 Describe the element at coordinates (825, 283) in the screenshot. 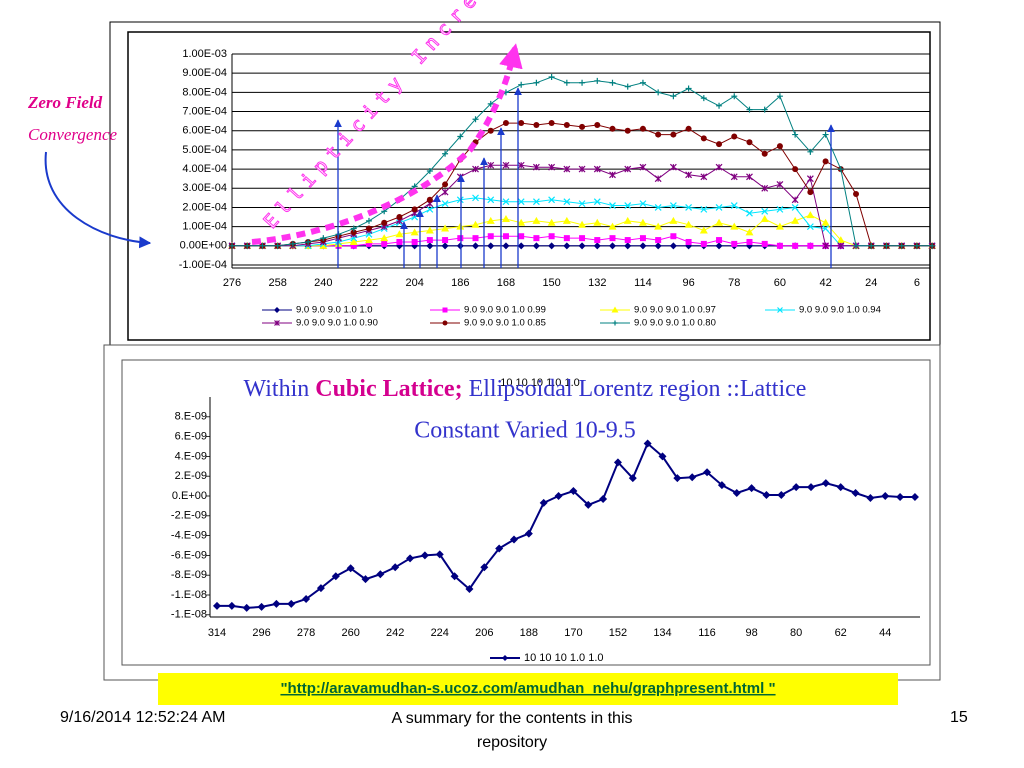

I see `x-tick-label: 42` at that location.